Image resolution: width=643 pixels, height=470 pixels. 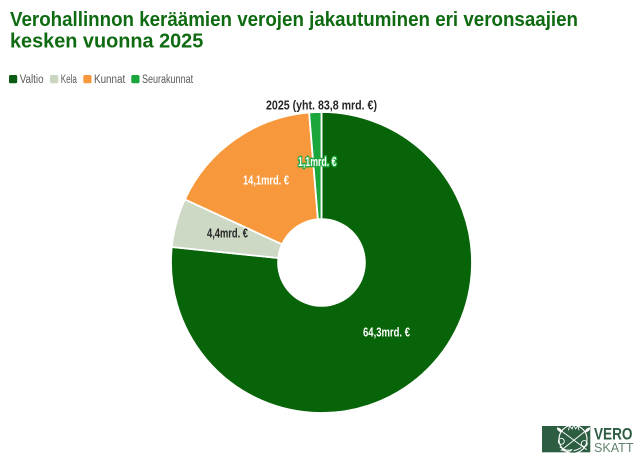 What do you see at coordinates (106, 42) in the screenshot?
I see `svg-text: kesken vuonna 2025` at bounding box center [106, 42].